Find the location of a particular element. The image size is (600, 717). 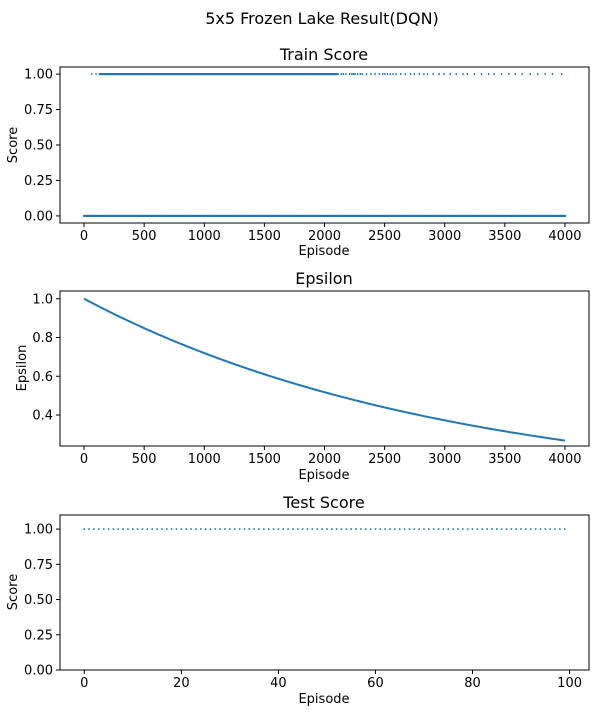

train-score-xticks: 0 500 1000 1500 2000 2500 3000 3500 4000 is located at coordinates (331, 233).